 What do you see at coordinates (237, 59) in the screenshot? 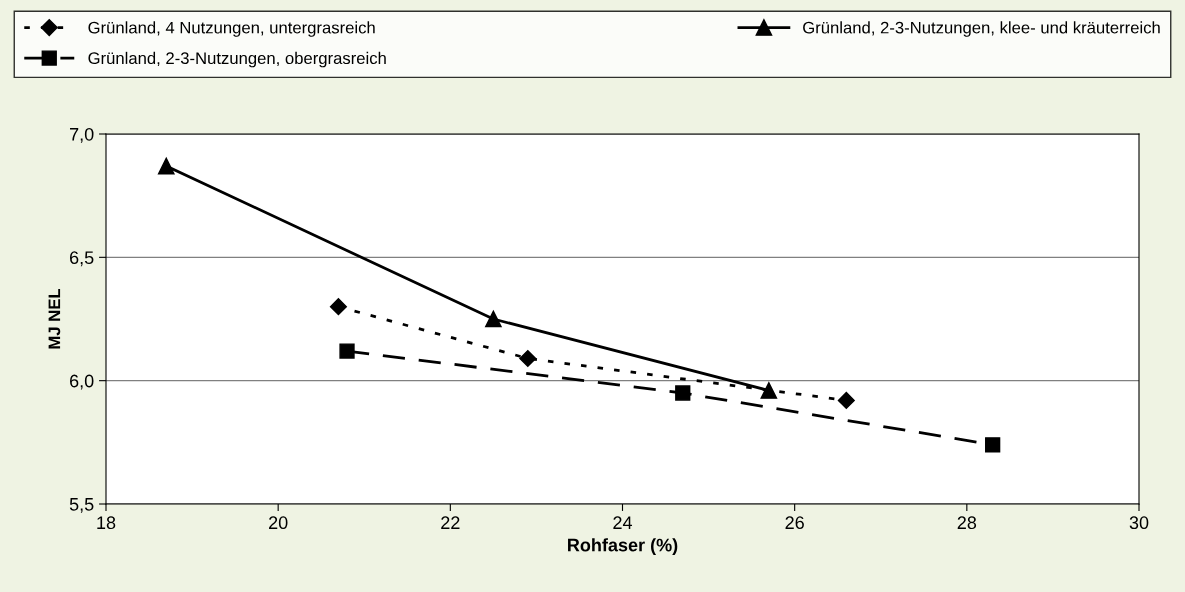
I see `legend-label: Grünland, 2-3-Nutzungen, obergrasreich` at bounding box center [237, 59].